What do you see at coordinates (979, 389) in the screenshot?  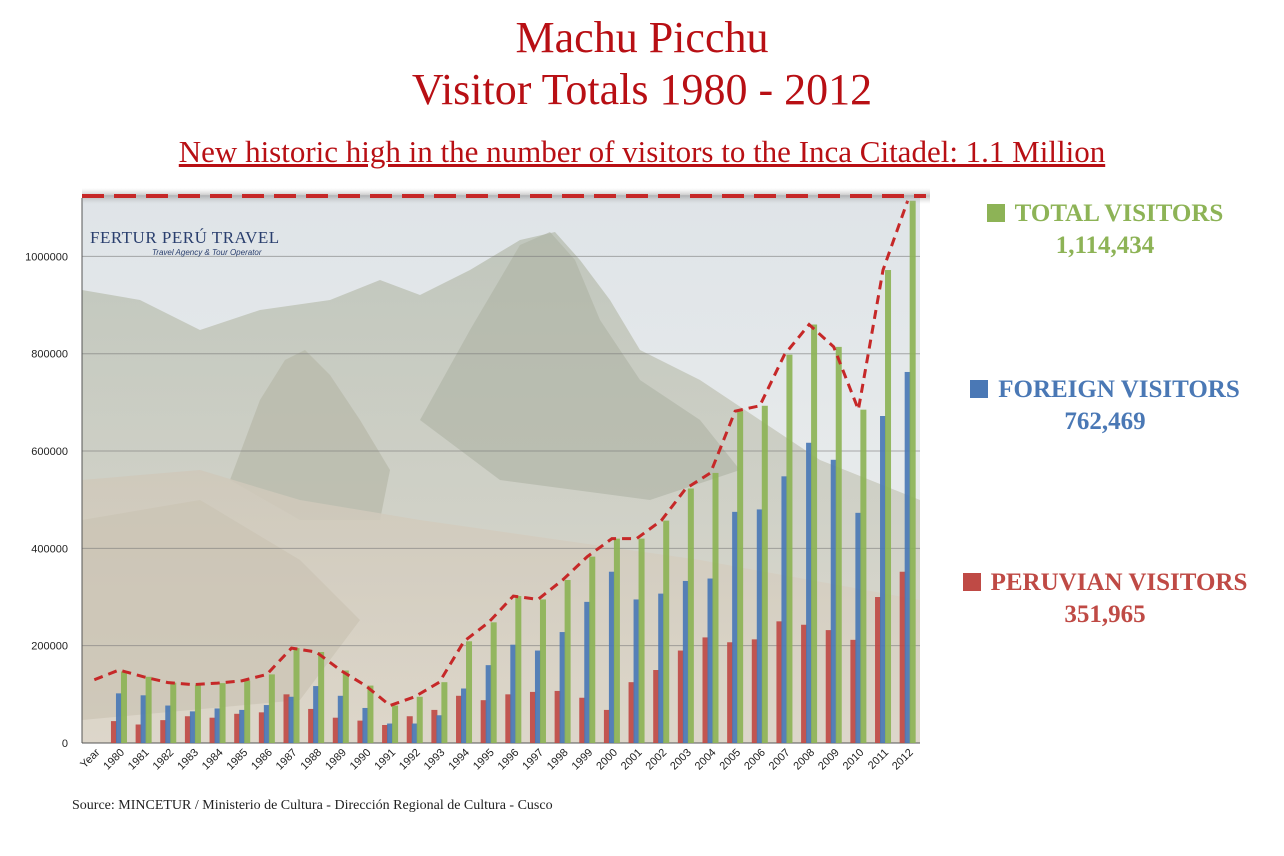 I see `legend-foreign-swatch` at bounding box center [979, 389].